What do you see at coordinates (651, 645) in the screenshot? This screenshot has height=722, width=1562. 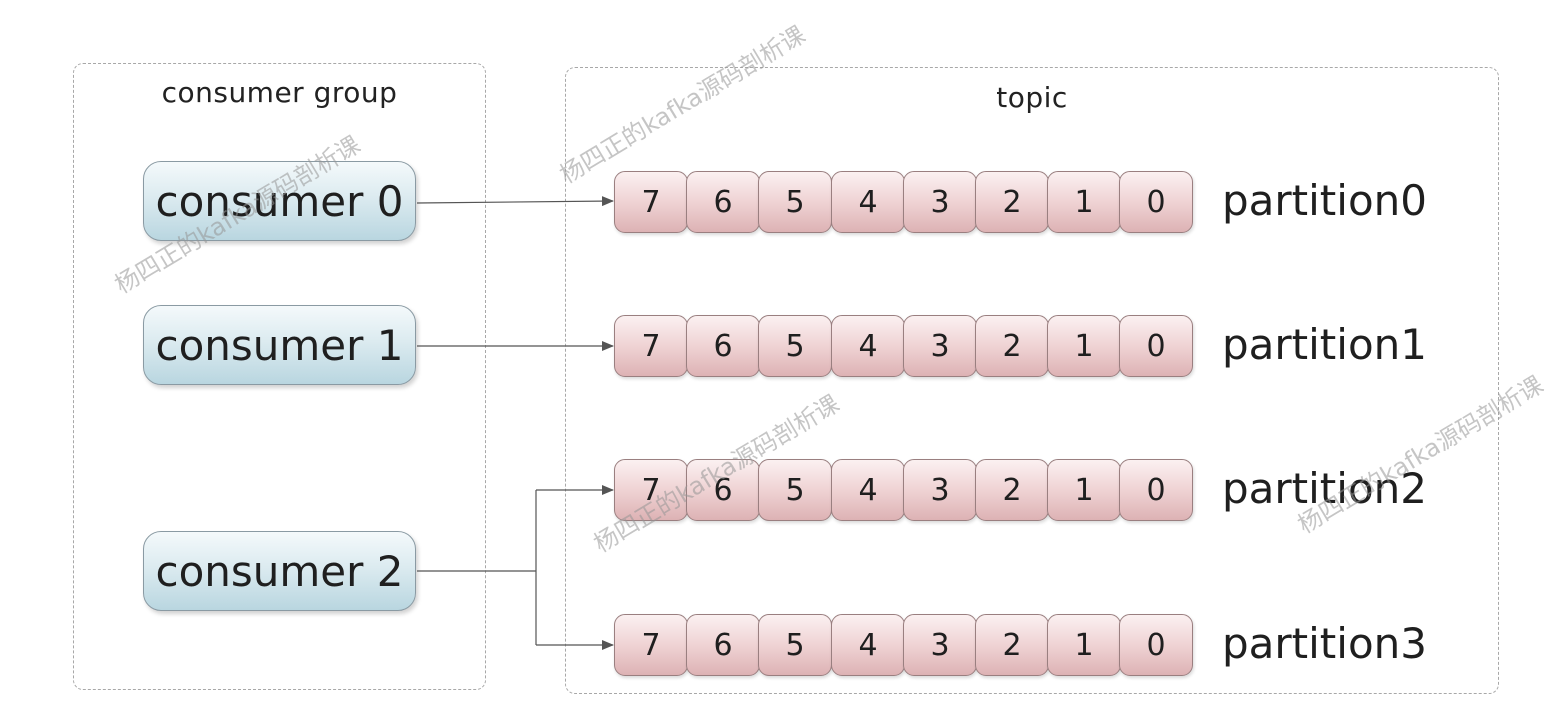 I see `partition-3-offset-cell: 7` at bounding box center [651, 645].